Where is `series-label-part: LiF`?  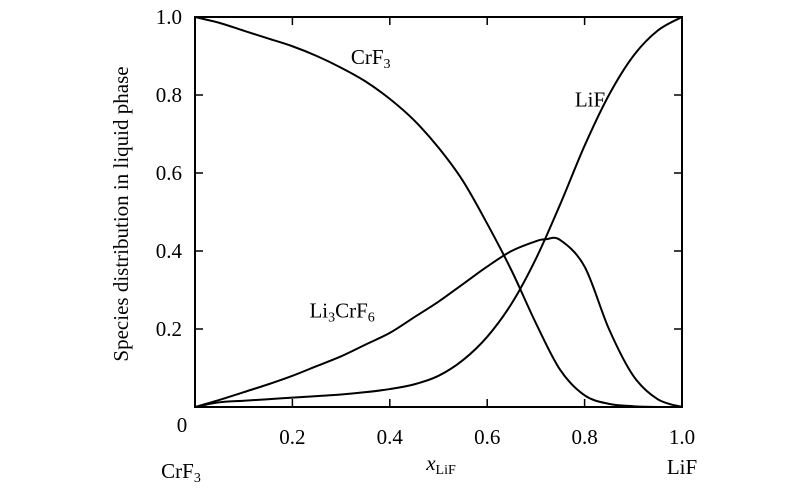
series-label-part: LiF is located at coordinates (590, 100).